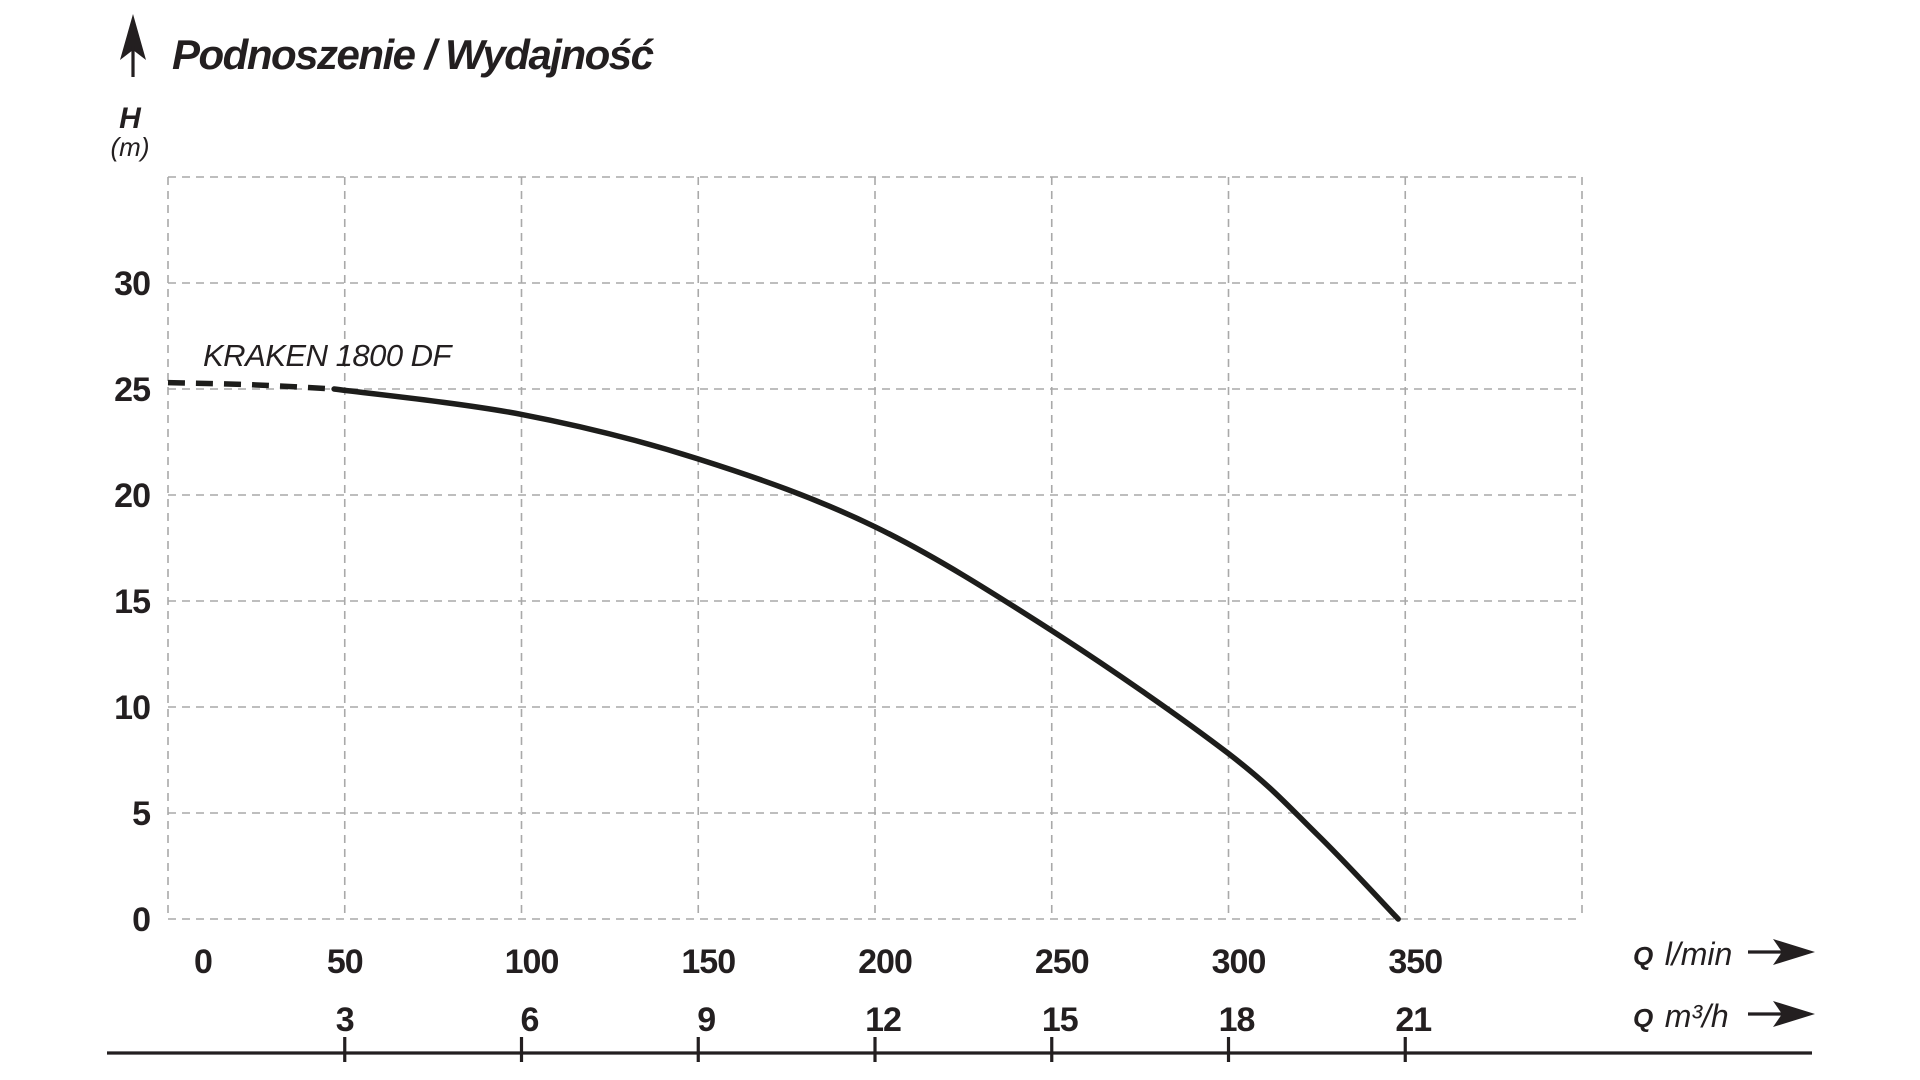 This screenshot has height=1080, width=1920. Describe the element at coordinates (1697, 1016) in the screenshot. I see `m3h-unit-label: m³/h` at that location.